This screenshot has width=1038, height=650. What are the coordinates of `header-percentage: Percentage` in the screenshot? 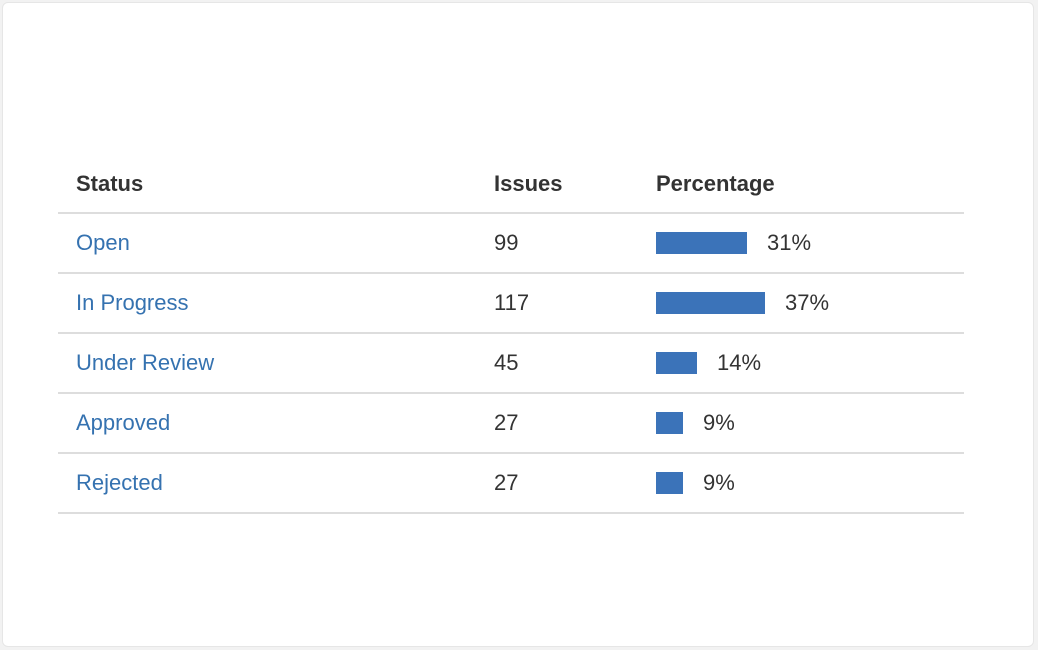 It's located at (801, 184).